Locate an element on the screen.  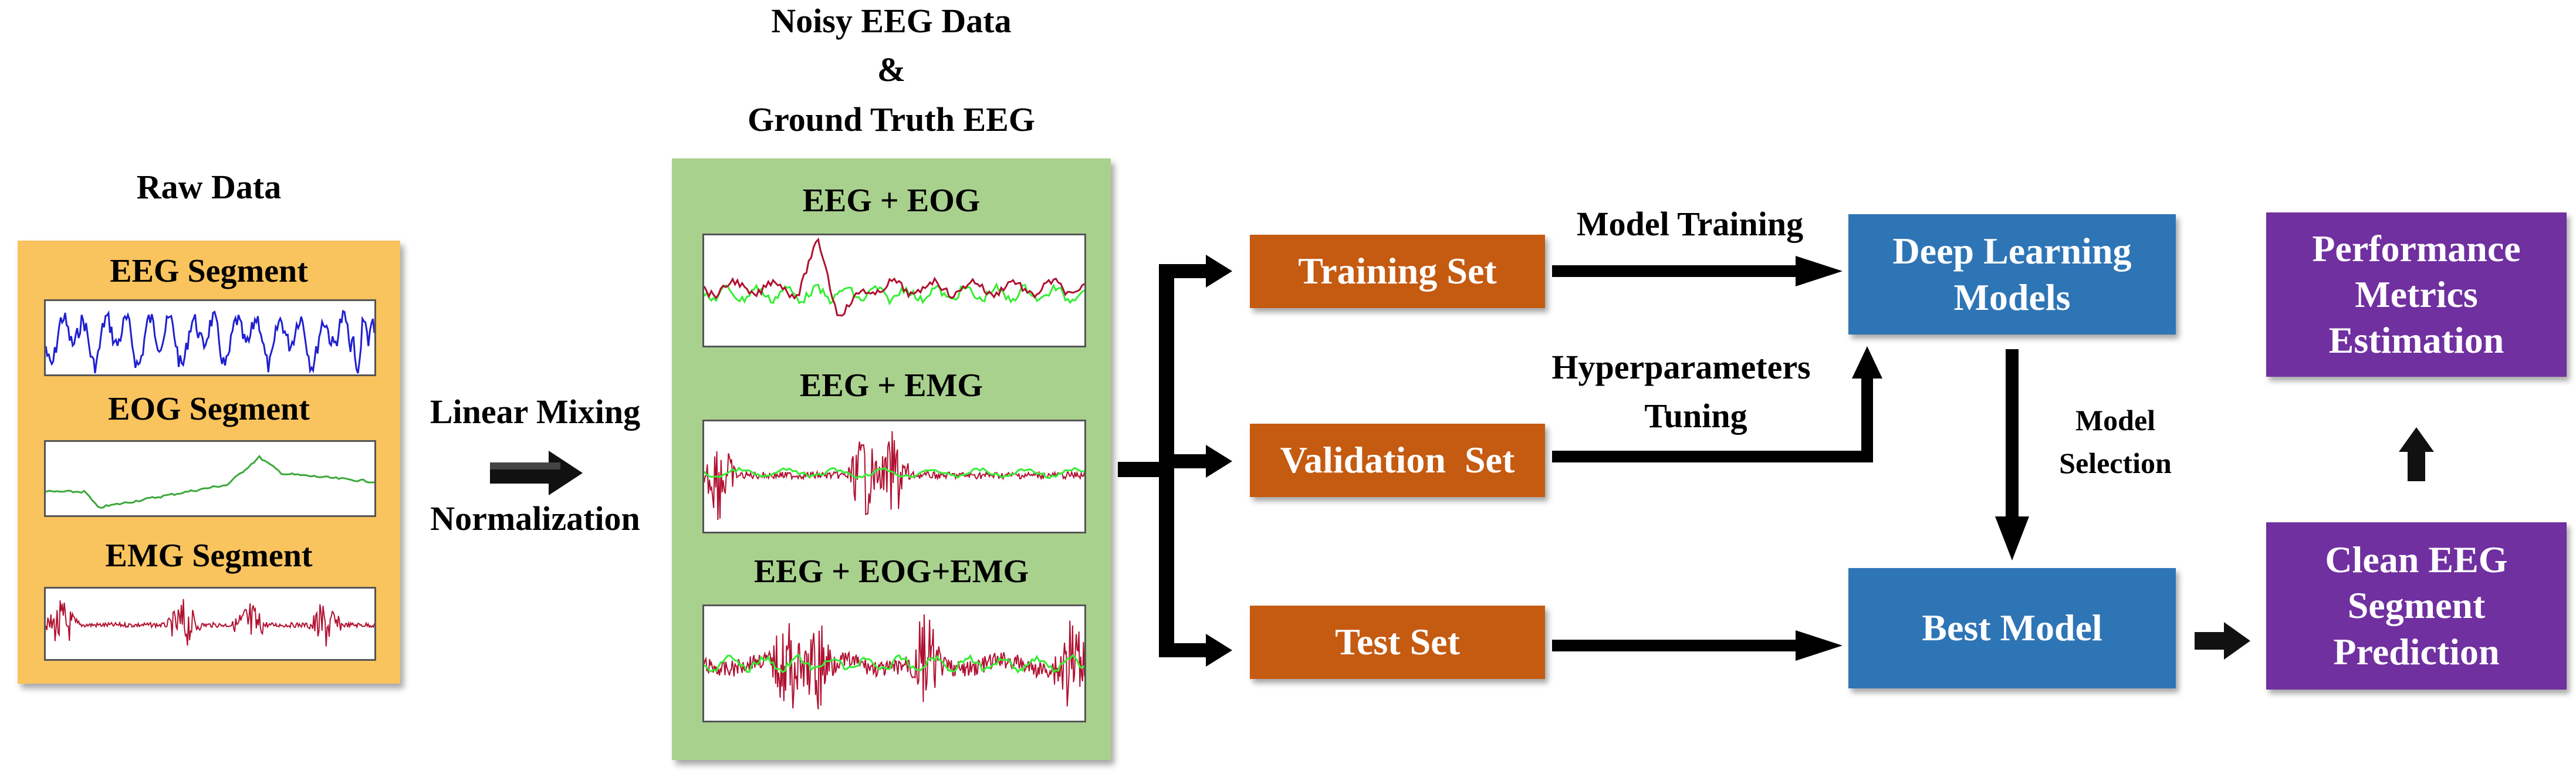
mixing-arrow is located at coordinates (536, 473).